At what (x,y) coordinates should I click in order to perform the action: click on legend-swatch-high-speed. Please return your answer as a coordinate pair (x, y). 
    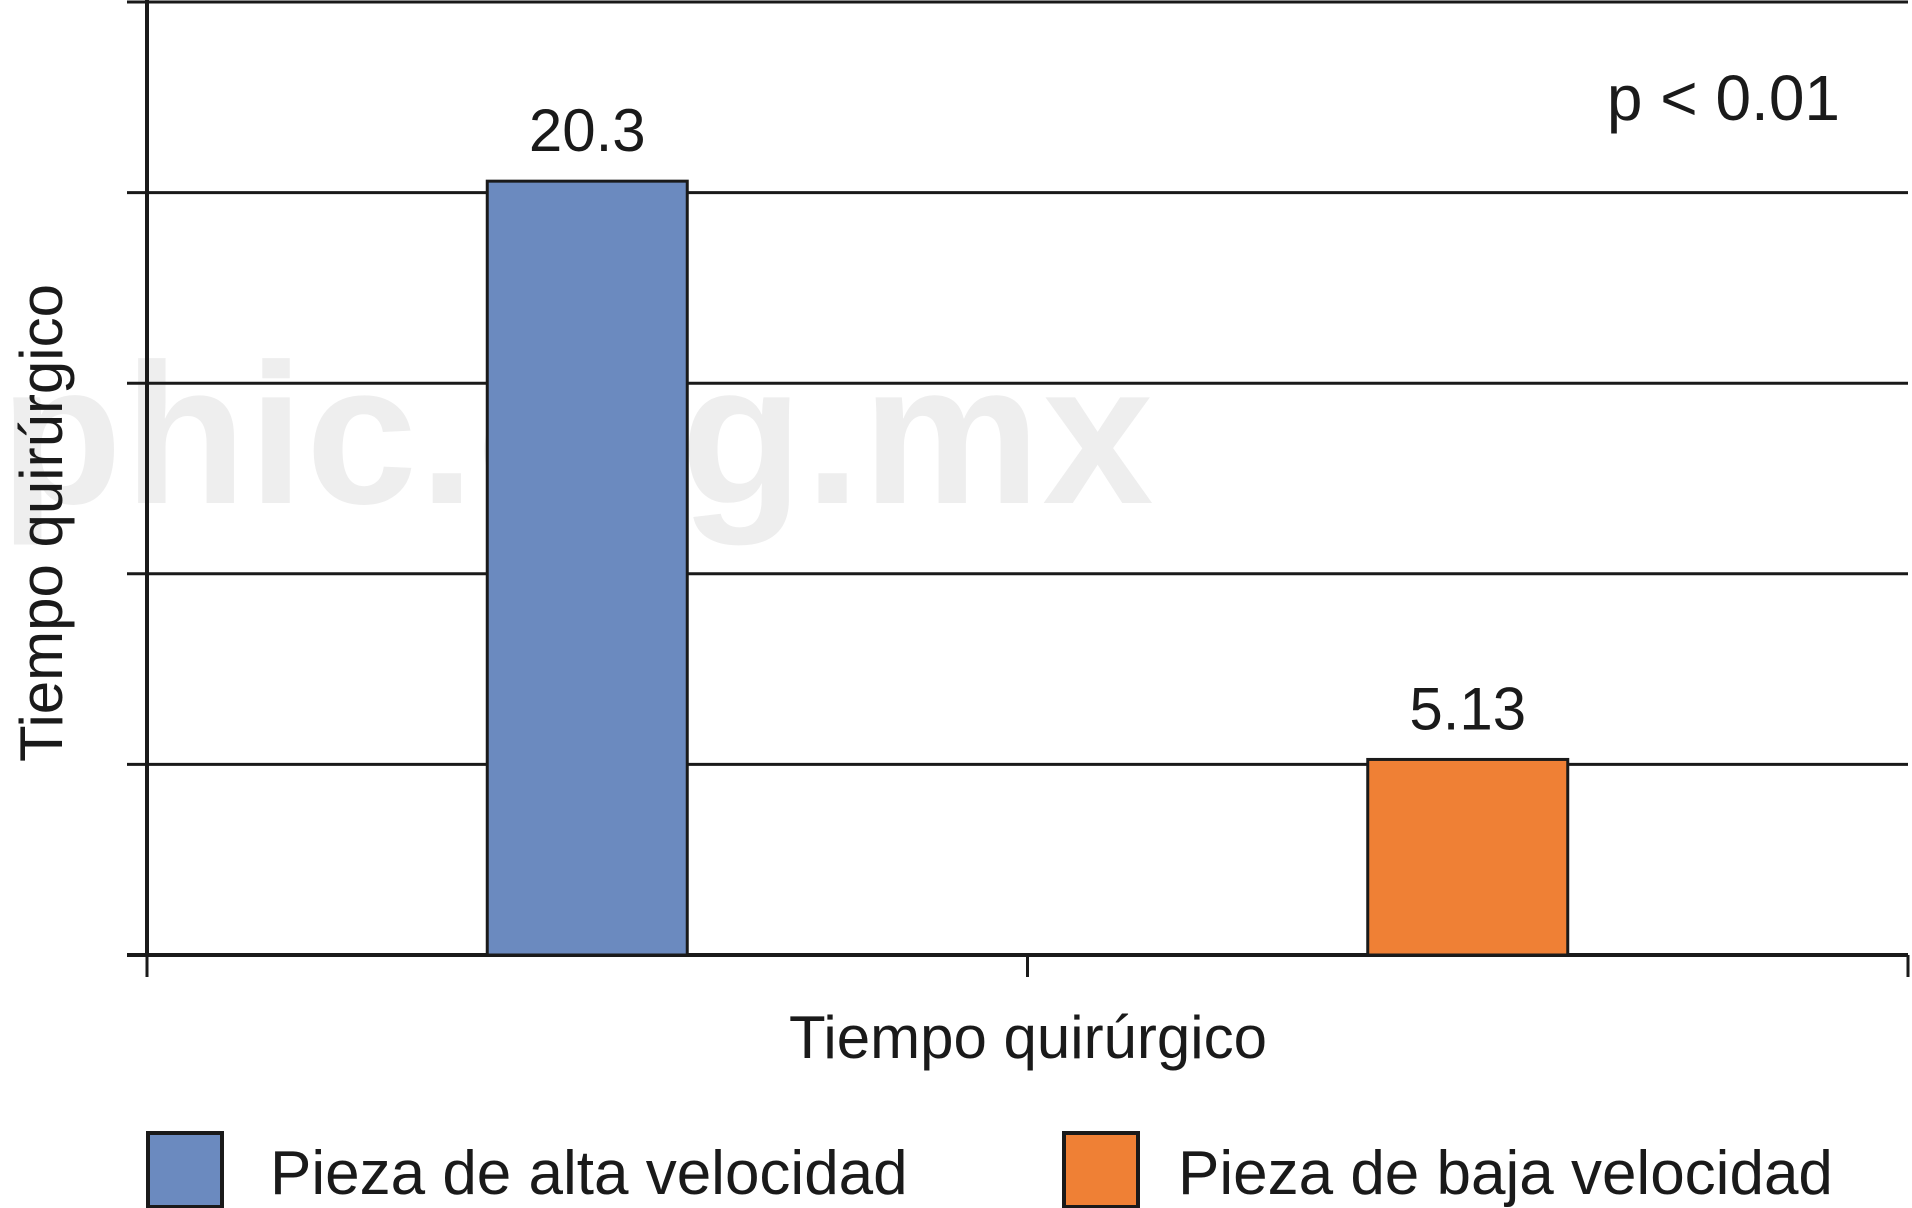
    Looking at the image, I should click on (185, 1169).